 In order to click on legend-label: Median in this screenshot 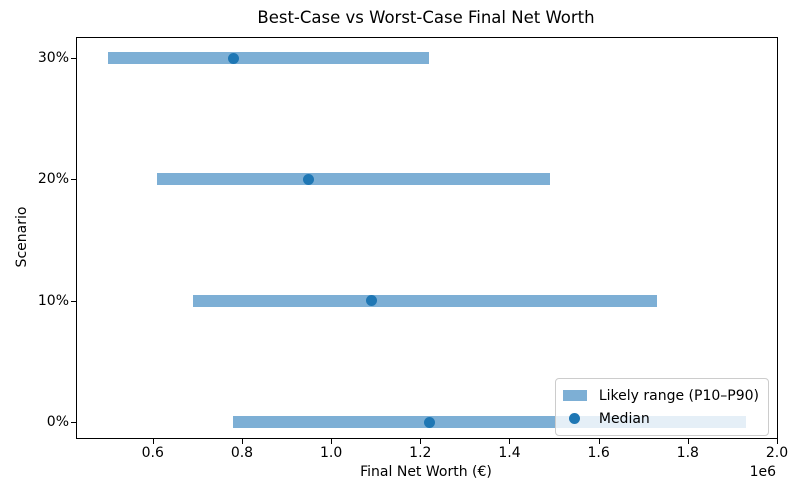, I will do `click(624, 418)`.